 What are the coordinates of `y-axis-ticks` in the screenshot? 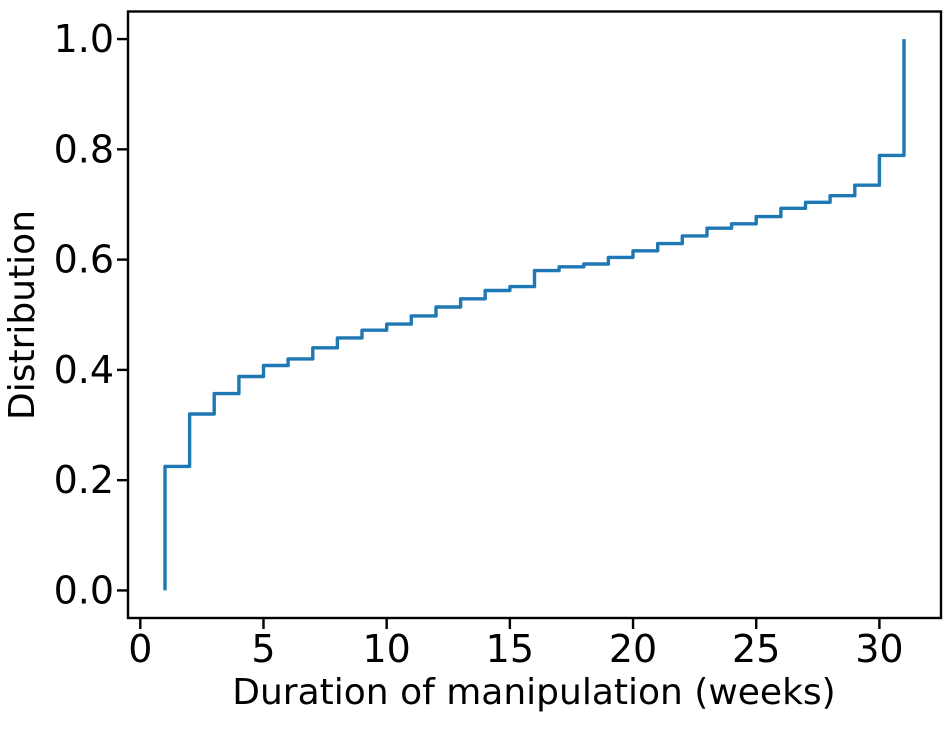 It's located at (122, 314).